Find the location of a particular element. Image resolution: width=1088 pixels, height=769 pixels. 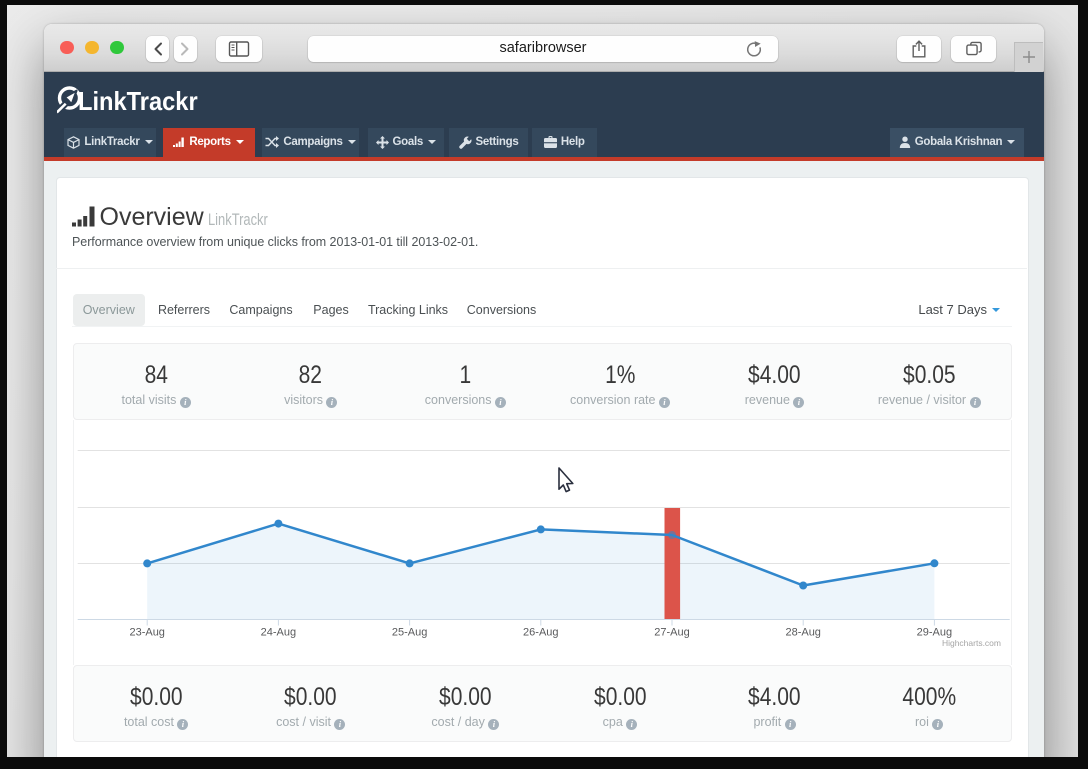

svg-text: 29-Aug is located at coordinates (934, 633).